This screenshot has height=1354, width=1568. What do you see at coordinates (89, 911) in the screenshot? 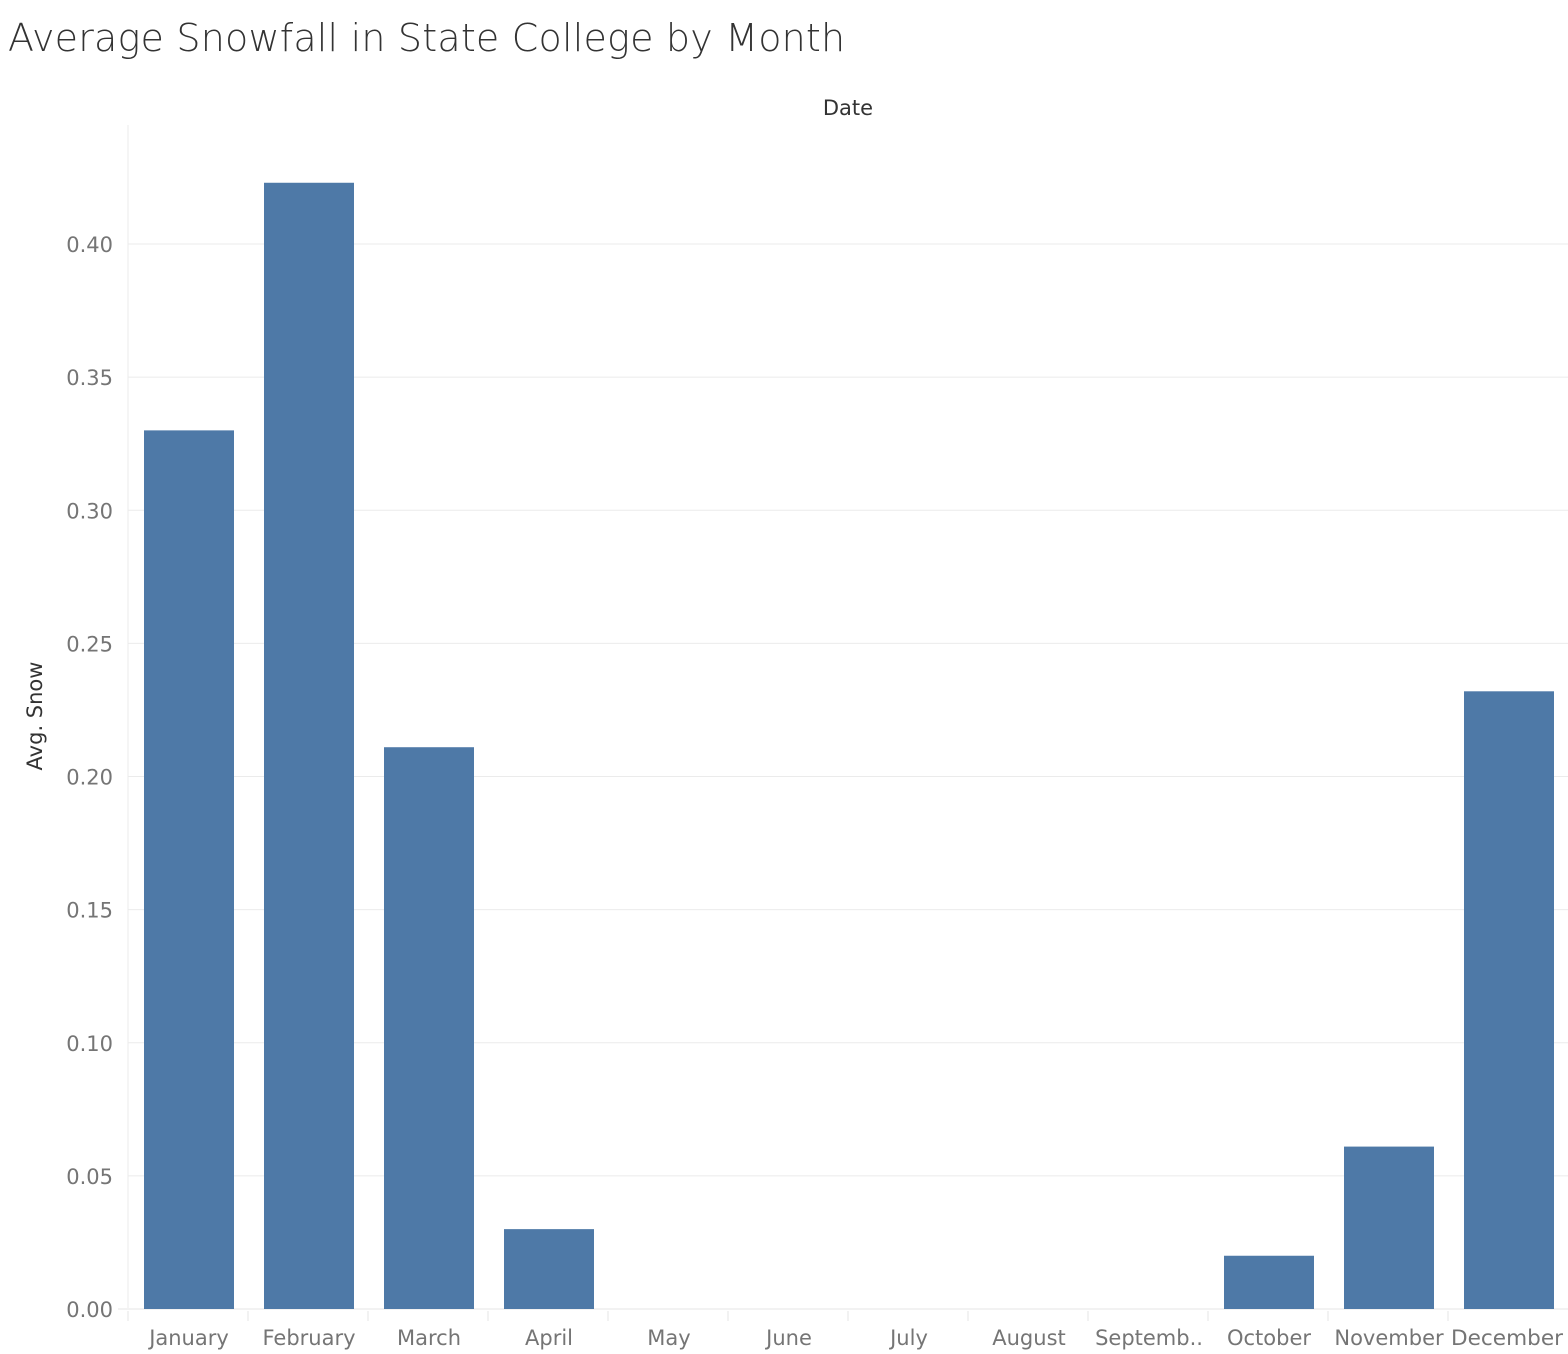
I see `y-tick-label: 0.15` at bounding box center [89, 911].